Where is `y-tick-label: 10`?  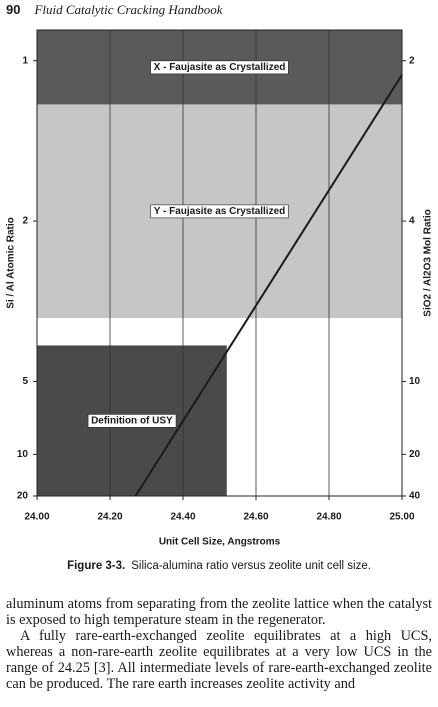 y-tick-label: 10 is located at coordinates (23, 454).